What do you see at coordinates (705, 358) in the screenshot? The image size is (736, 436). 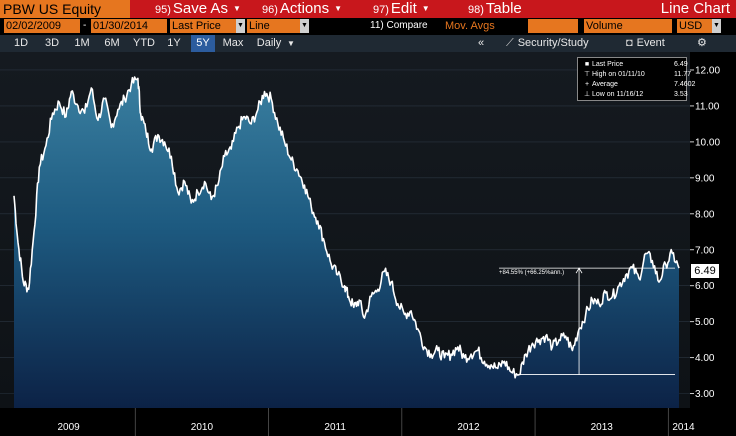 I see `y-tick-label: 4.00` at bounding box center [705, 358].